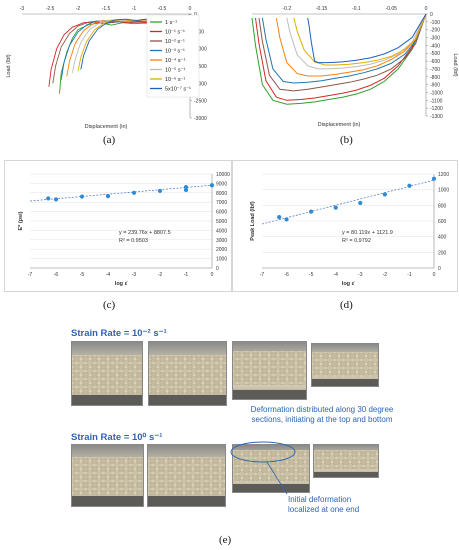 The width and height of the screenshot is (459, 550). Describe the element at coordinates (263, 452) in the screenshot. I see `callout-ellipse` at that location.